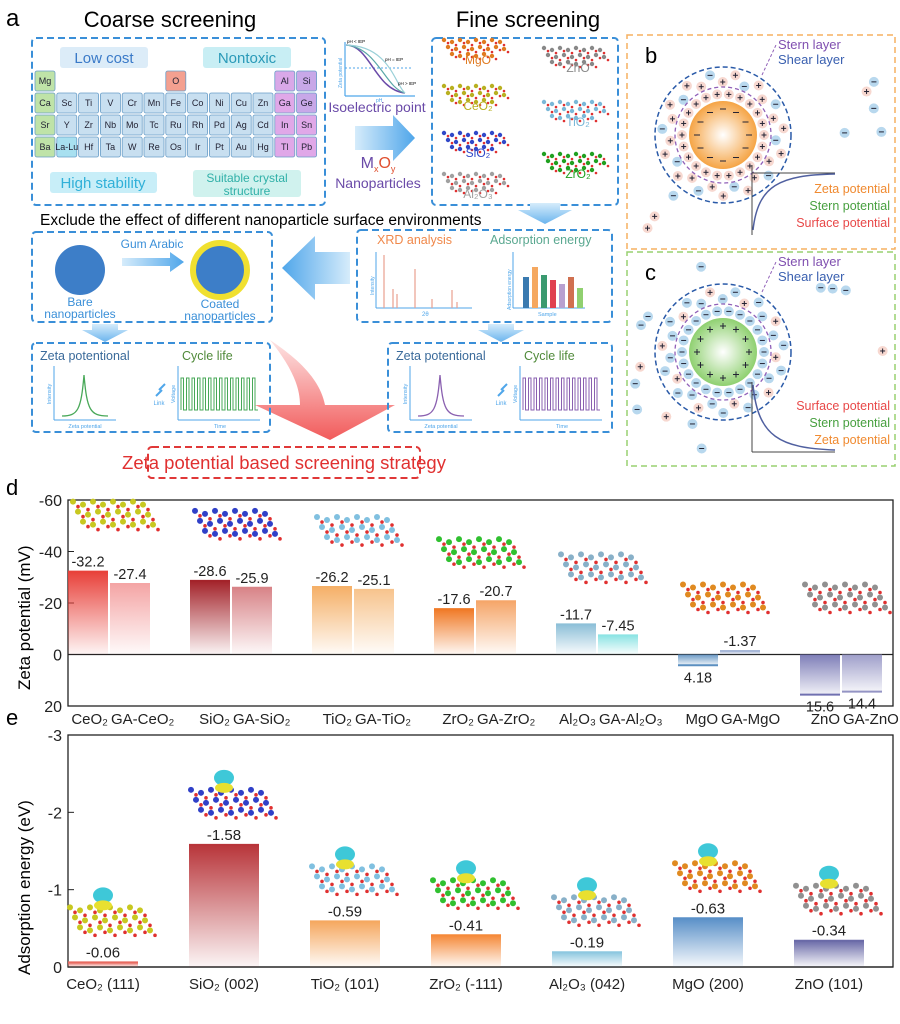 This screenshot has height=1024, width=900. I want to click on element-cell: Zn, so click(263, 103).